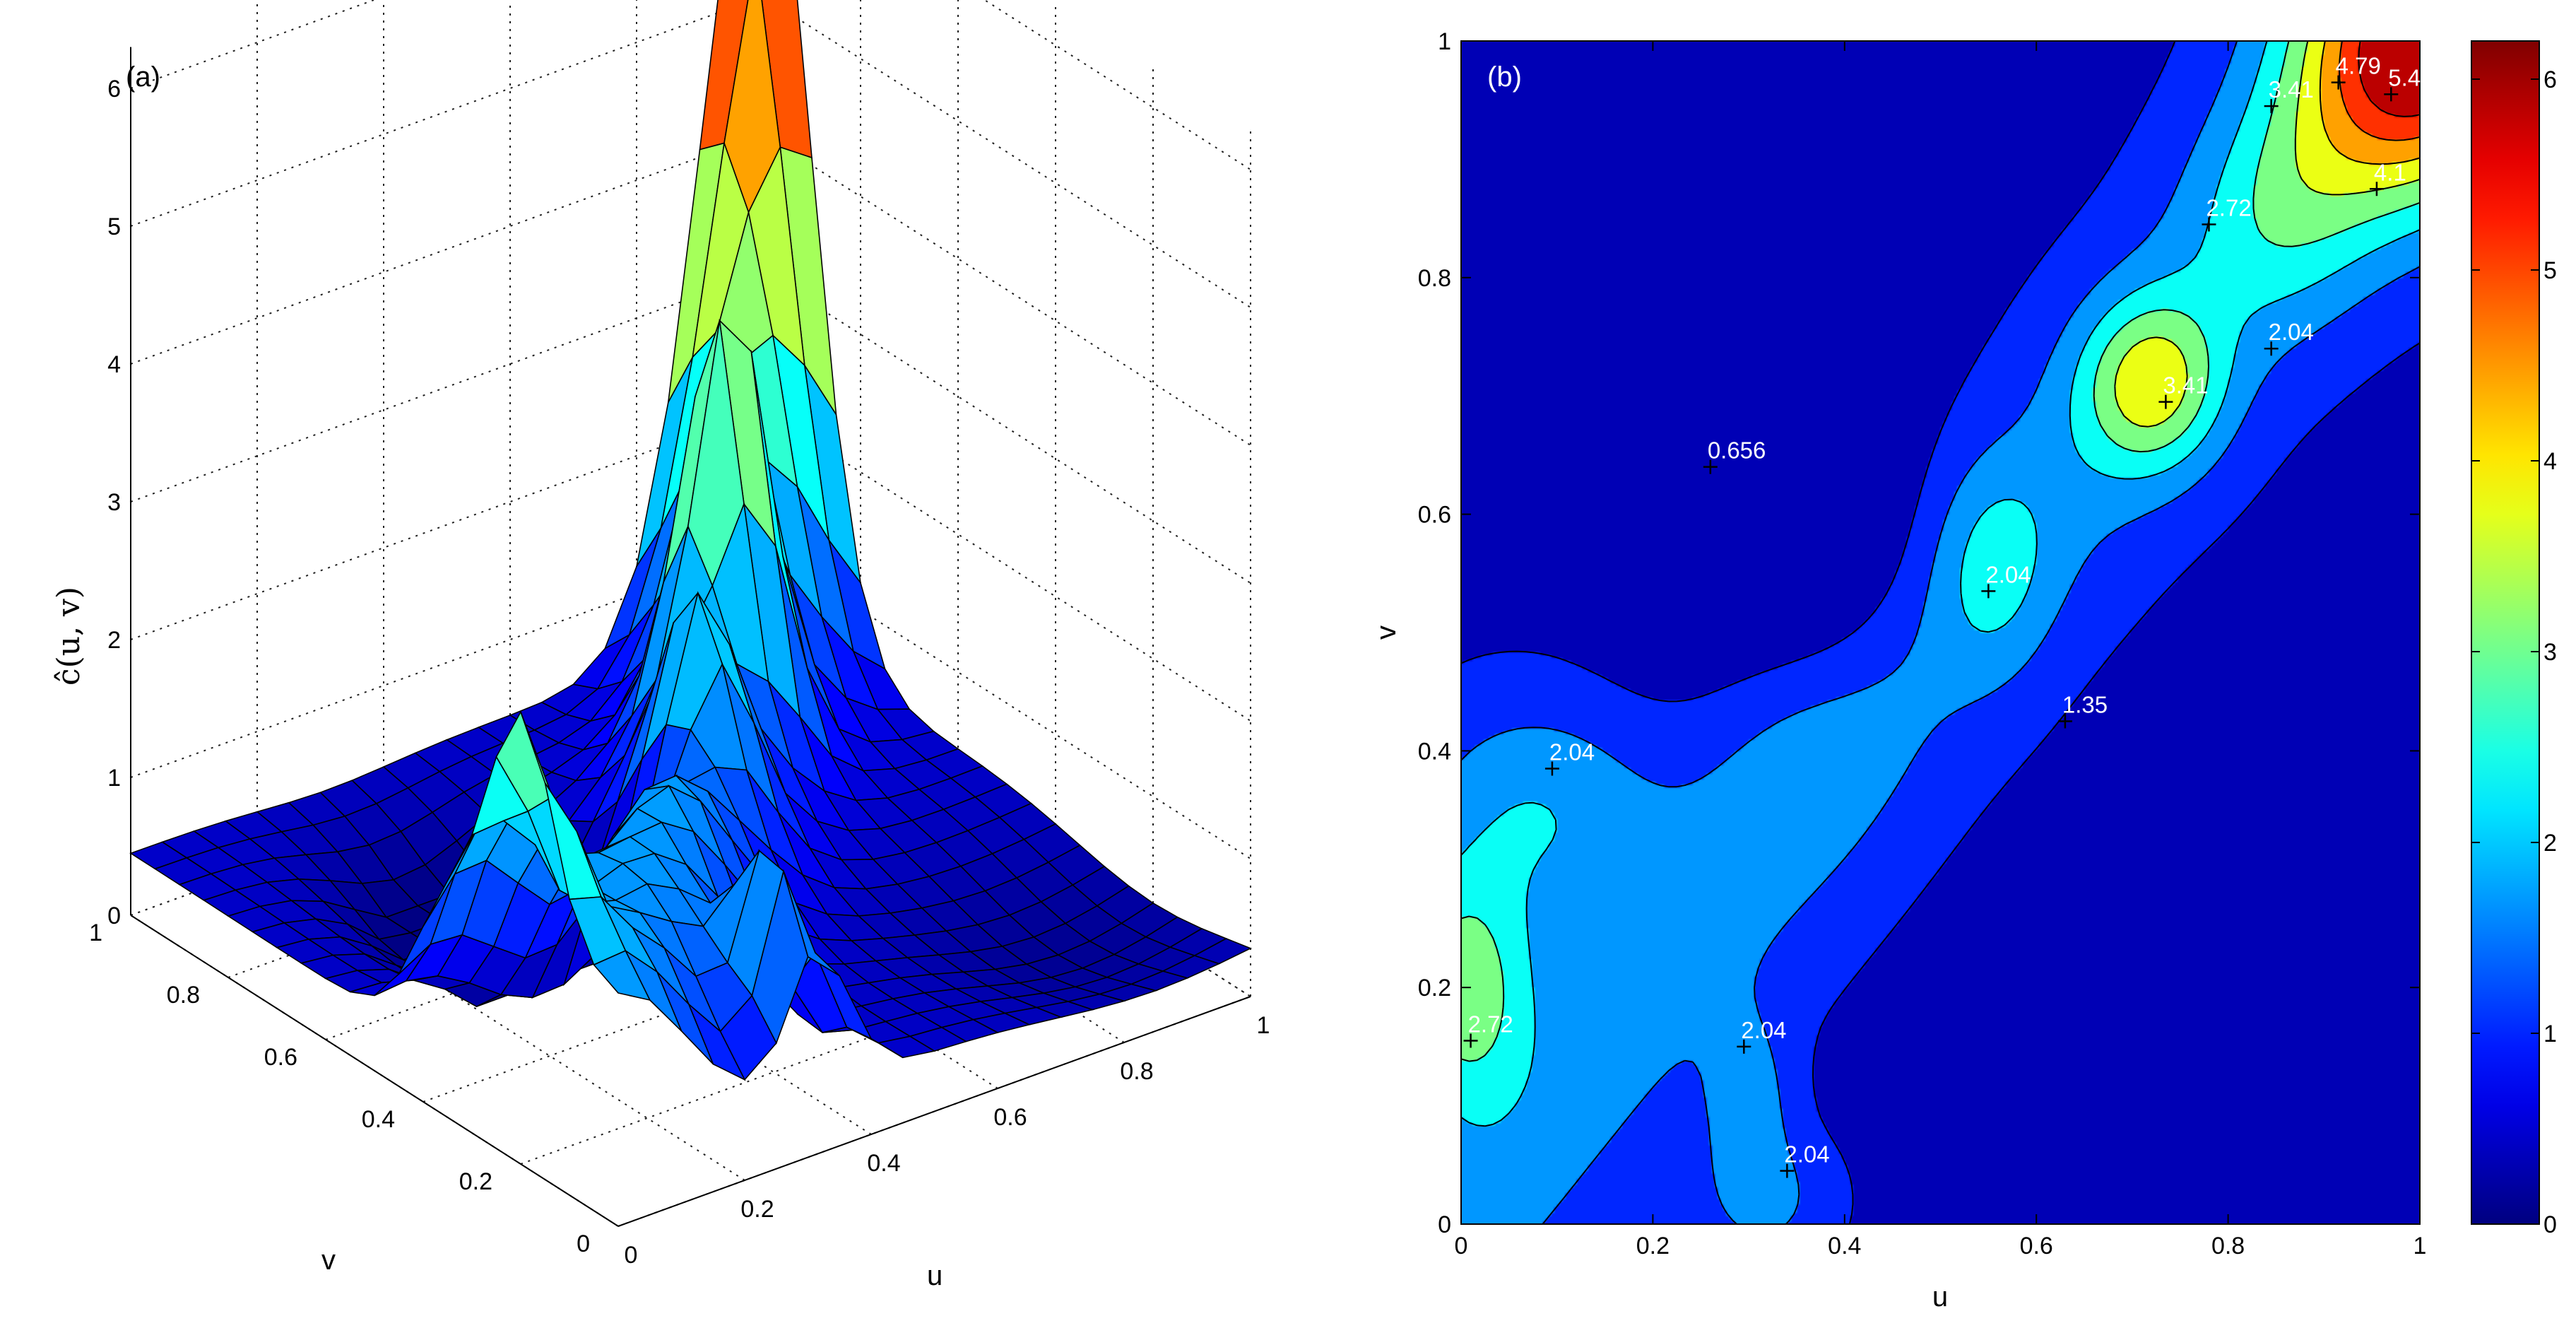  I want to click on contour-v-axis-label: v, so click(1386, 632).